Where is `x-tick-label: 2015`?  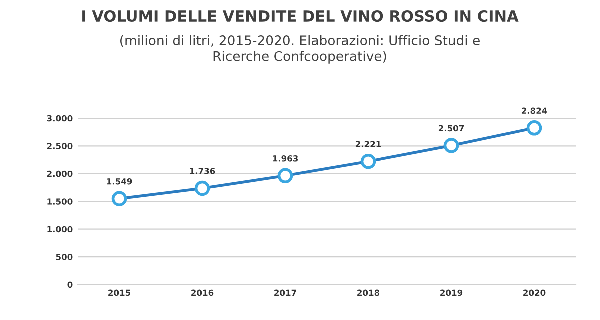
x-tick-label: 2015 is located at coordinates (119, 293).